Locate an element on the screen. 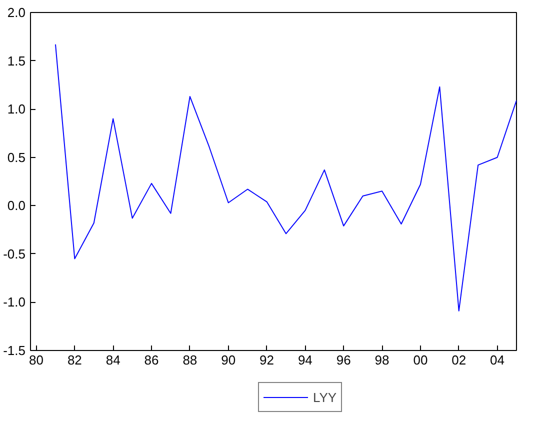 This screenshot has height=434, width=536. y-tick-label: 1.0 is located at coordinates (16, 109).